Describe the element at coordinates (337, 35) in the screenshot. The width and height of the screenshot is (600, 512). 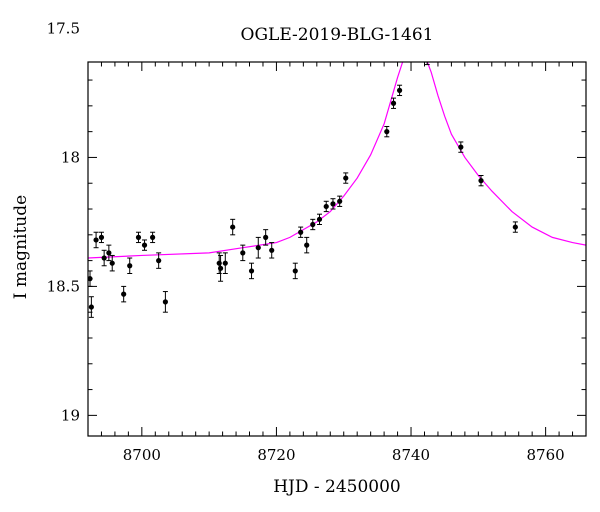
I see `chart-title: OGLE-2019-BLG-1461` at that location.